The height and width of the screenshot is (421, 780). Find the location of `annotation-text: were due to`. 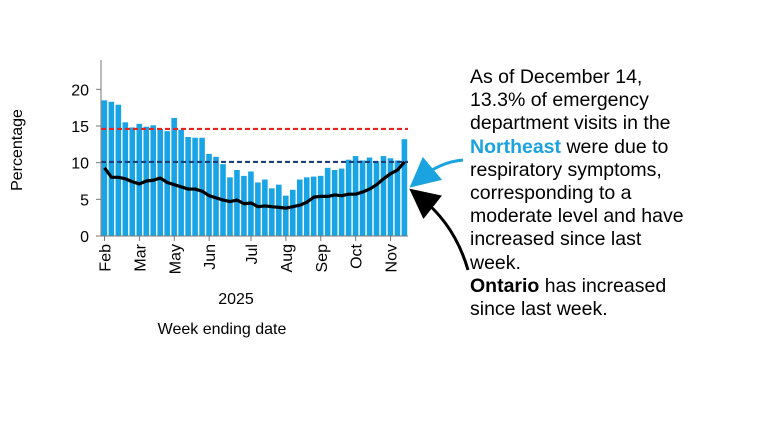

annotation-text: were due to is located at coordinates (615, 146).